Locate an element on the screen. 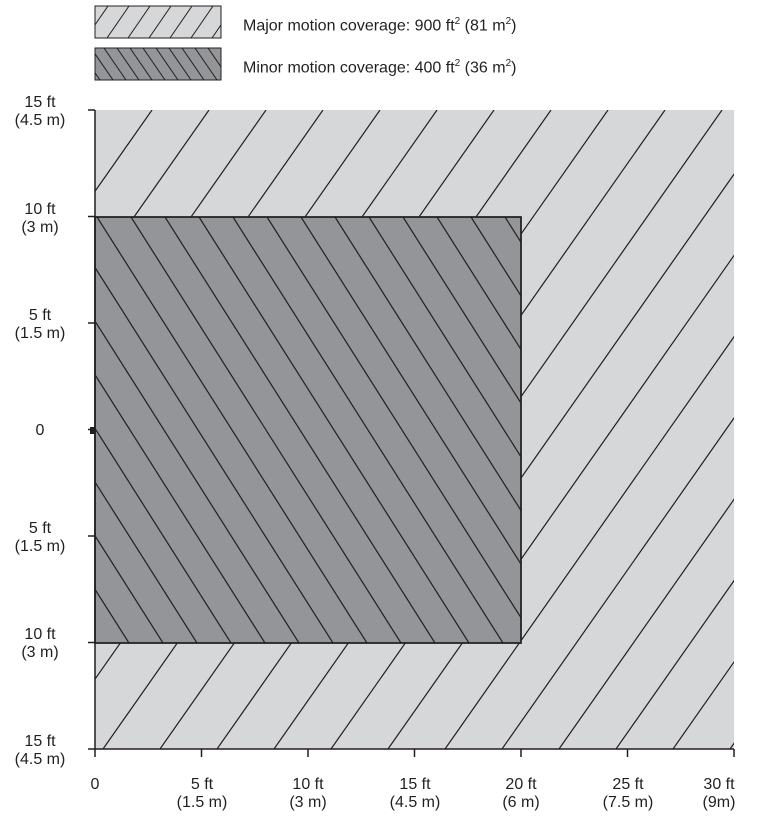 The width and height of the screenshot is (759, 825). x-tick-label: 20 ft (6 m) is located at coordinates (521, 793).